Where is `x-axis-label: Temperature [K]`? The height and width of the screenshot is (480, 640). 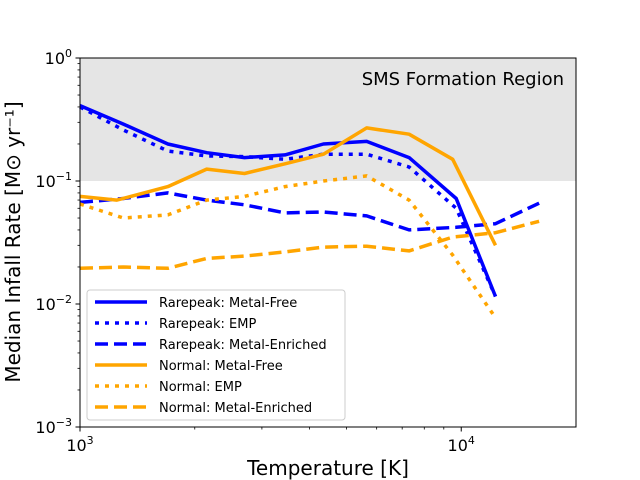
x-axis-label: Temperature [K] is located at coordinates (327, 468).